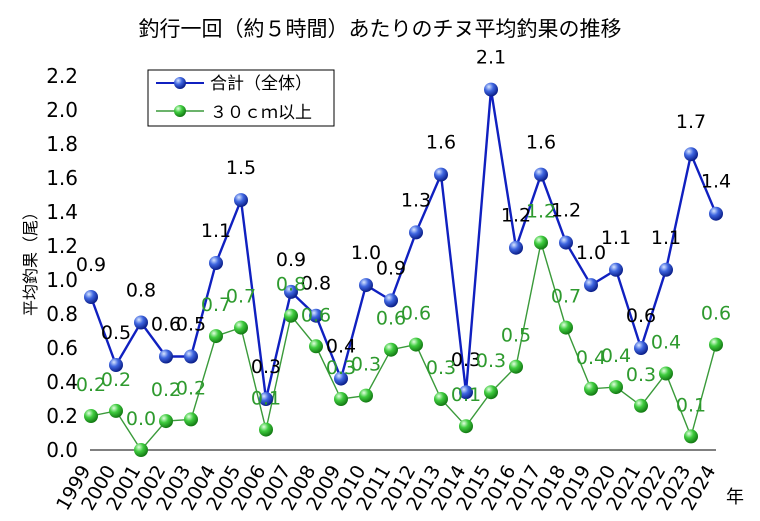  What do you see at coordinates (30, 260) in the screenshot?
I see `y-axis-label: 平均釣果（尾）` at bounding box center [30, 260].